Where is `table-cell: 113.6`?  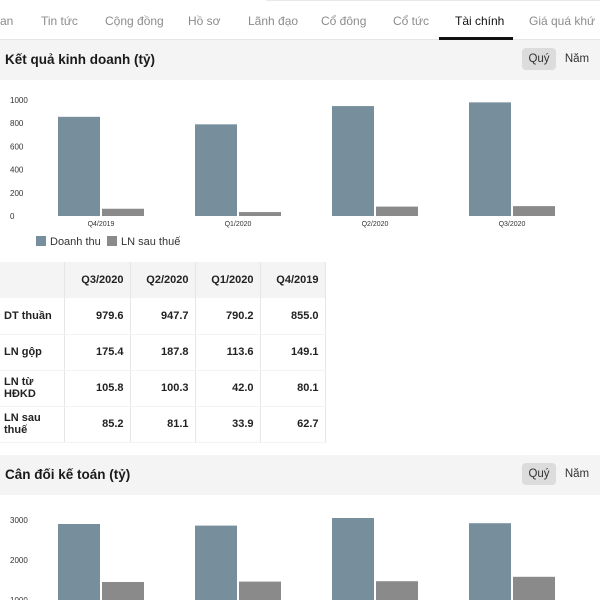 table-cell: 113.6 is located at coordinates (228, 352).